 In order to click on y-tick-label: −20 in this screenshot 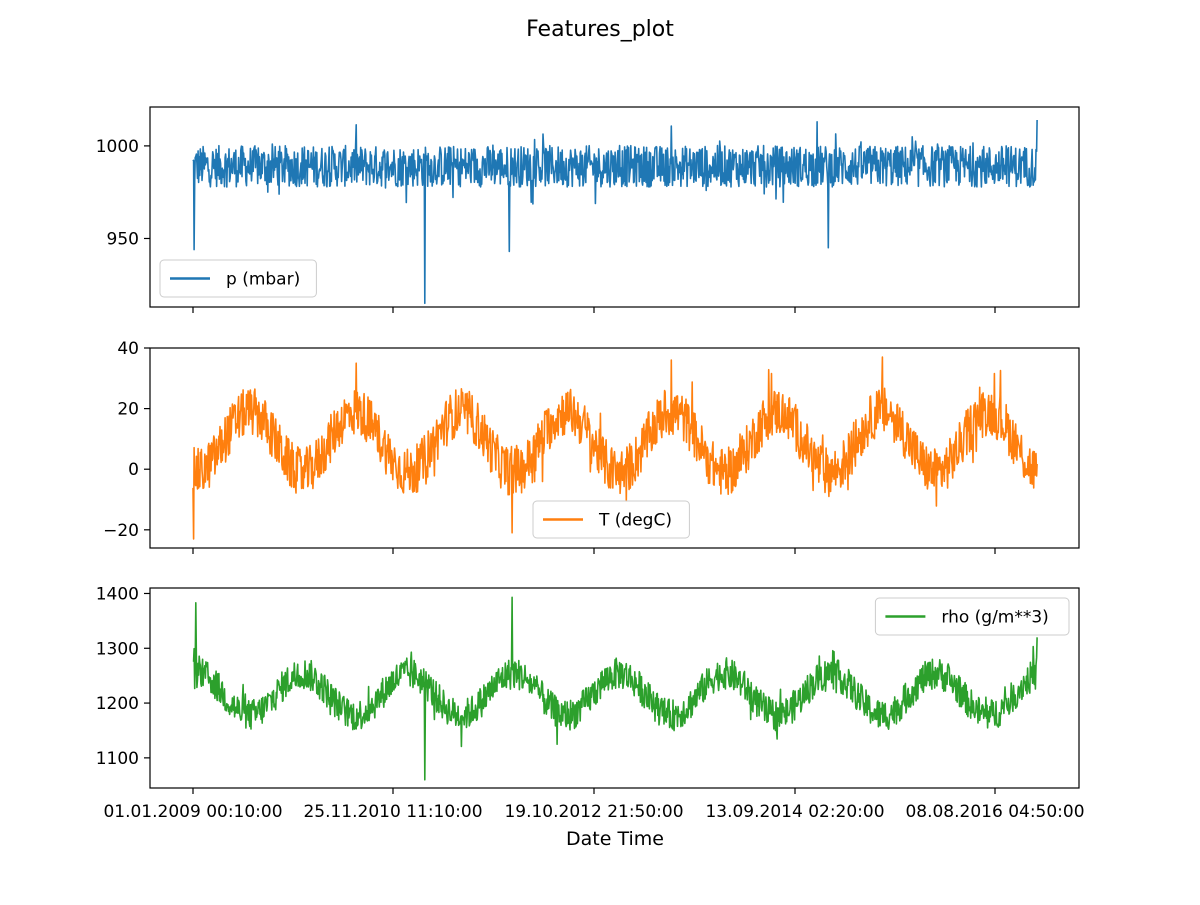, I will do `click(121, 531)`.